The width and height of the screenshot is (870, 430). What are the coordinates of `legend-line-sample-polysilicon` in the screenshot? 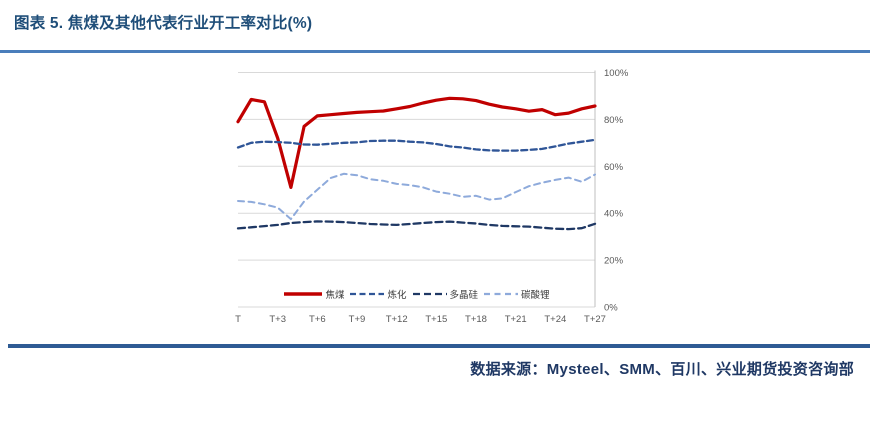 It's located at (429, 294).